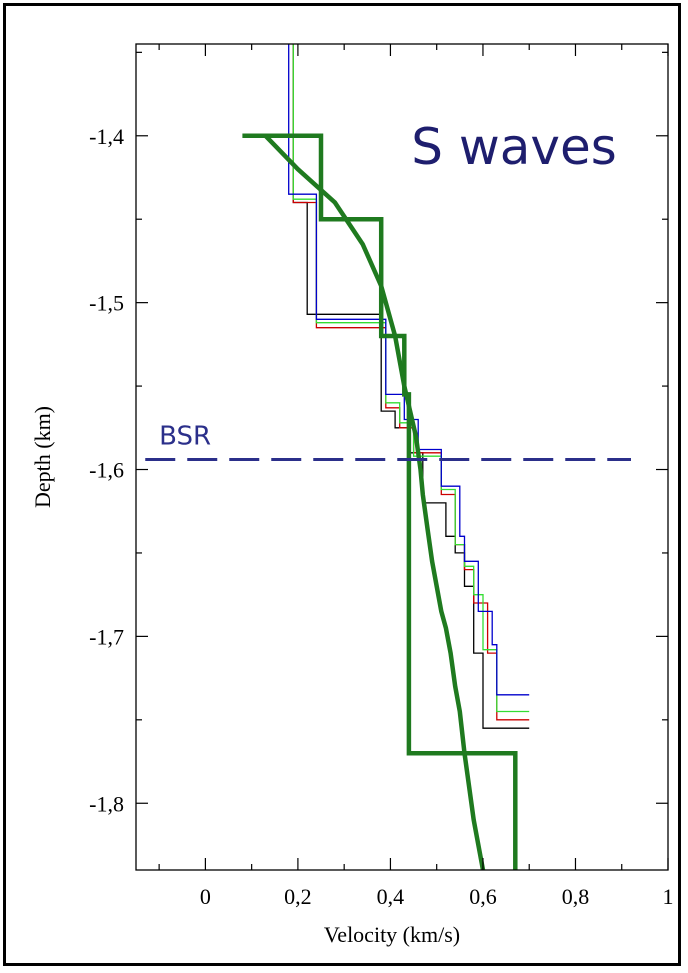  Describe the element at coordinates (514, 147) in the screenshot. I see `chart-title: S waves` at that location.